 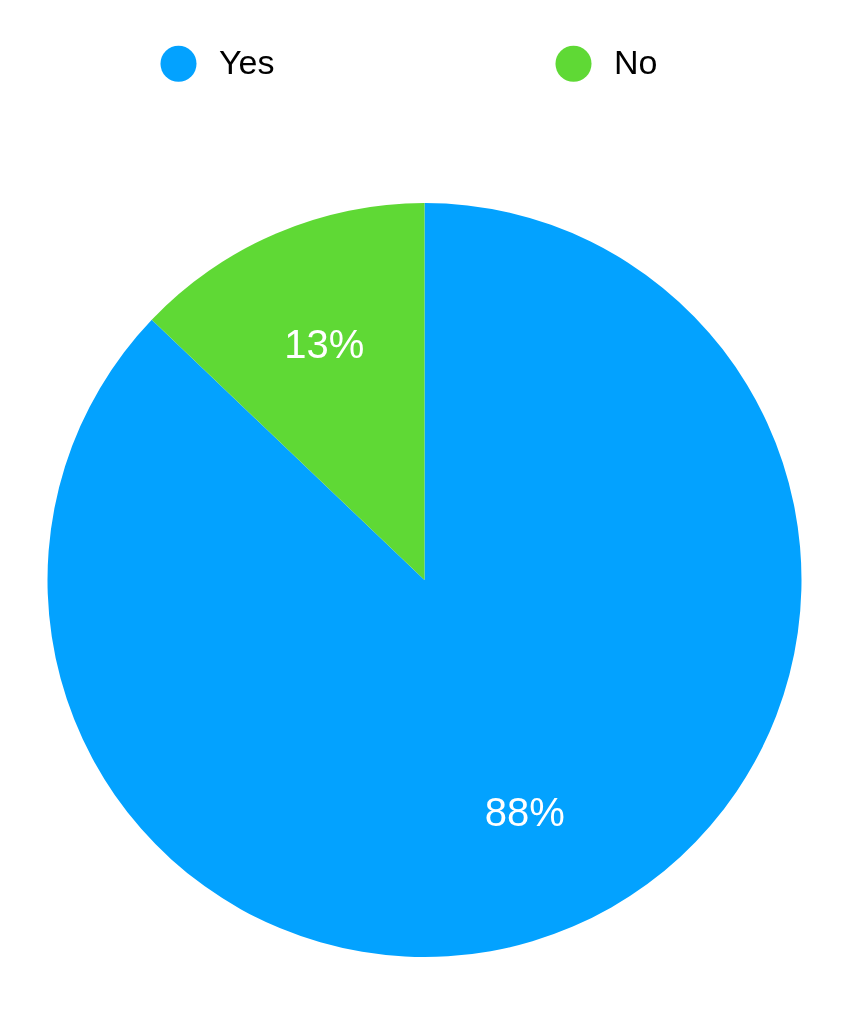 I want to click on legend-label: Yes, so click(x=247, y=61).